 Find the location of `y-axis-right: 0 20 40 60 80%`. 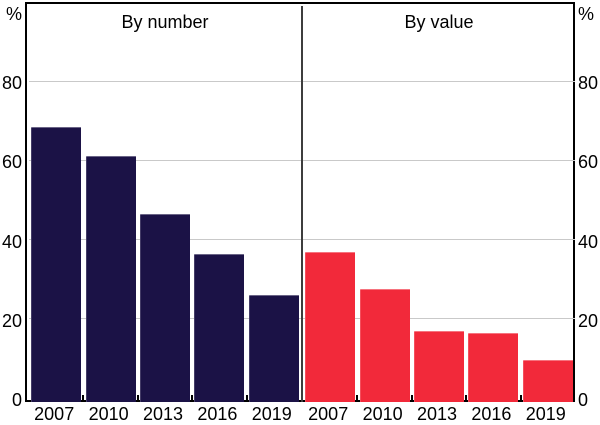

y-axis-right: 0 20 40 60 80% is located at coordinates (589, 212).